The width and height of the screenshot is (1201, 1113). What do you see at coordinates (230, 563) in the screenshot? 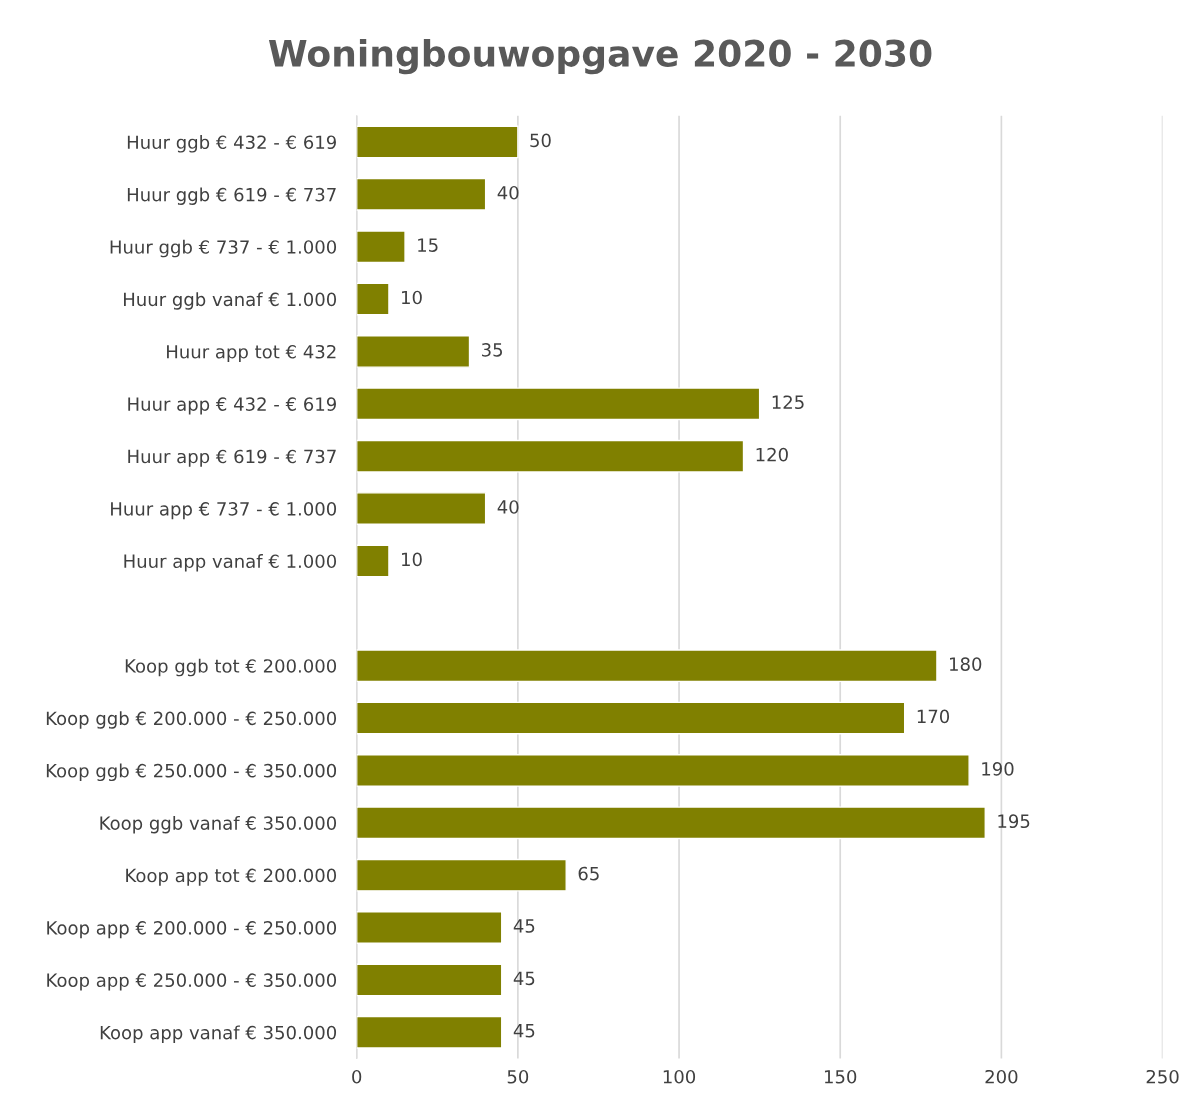
I see `y-tick-label: Huur app vanaf € 1.000` at bounding box center [230, 563].